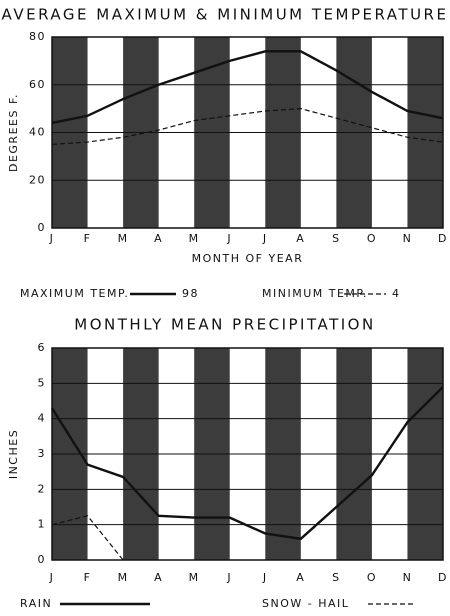 The width and height of the screenshot is (450, 616). I want to click on chart-title: MONTHLY MEAN PRECIPITATION, so click(224, 325).